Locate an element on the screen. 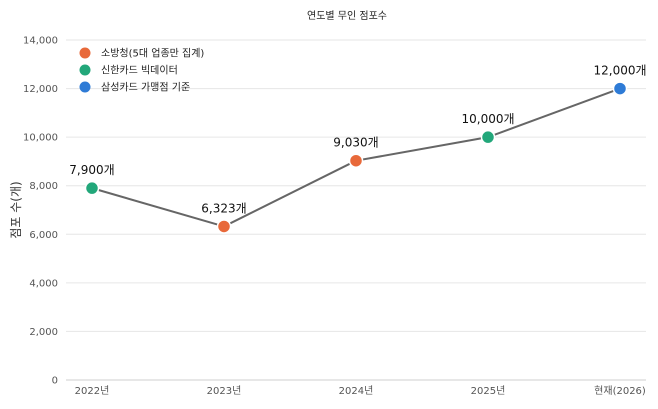 This screenshot has width=658, height=409. data-label: 12,000개 is located at coordinates (619, 71).